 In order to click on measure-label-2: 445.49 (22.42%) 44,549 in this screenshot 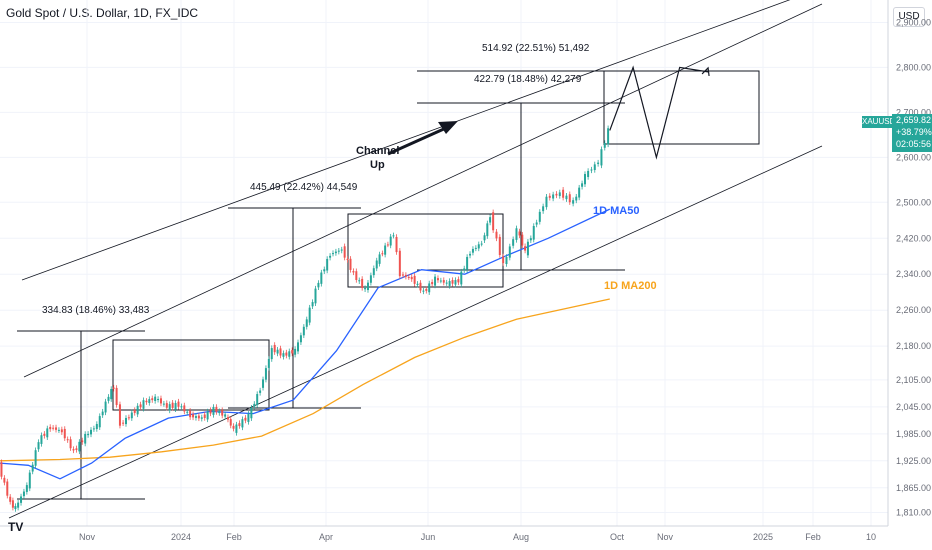, I will do `click(304, 187)`.